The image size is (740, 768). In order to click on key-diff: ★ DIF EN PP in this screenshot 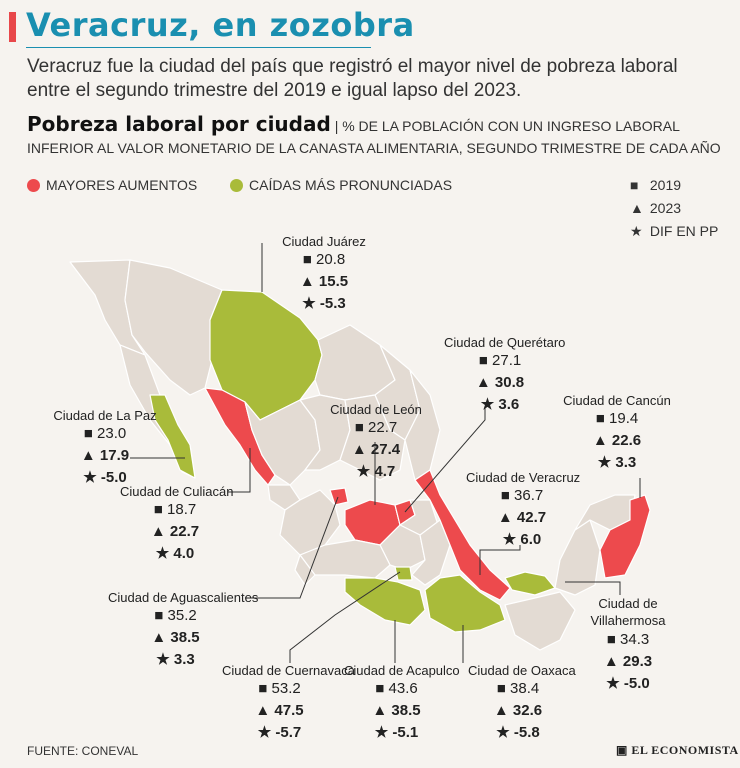, I will do `click(674, 231)`.